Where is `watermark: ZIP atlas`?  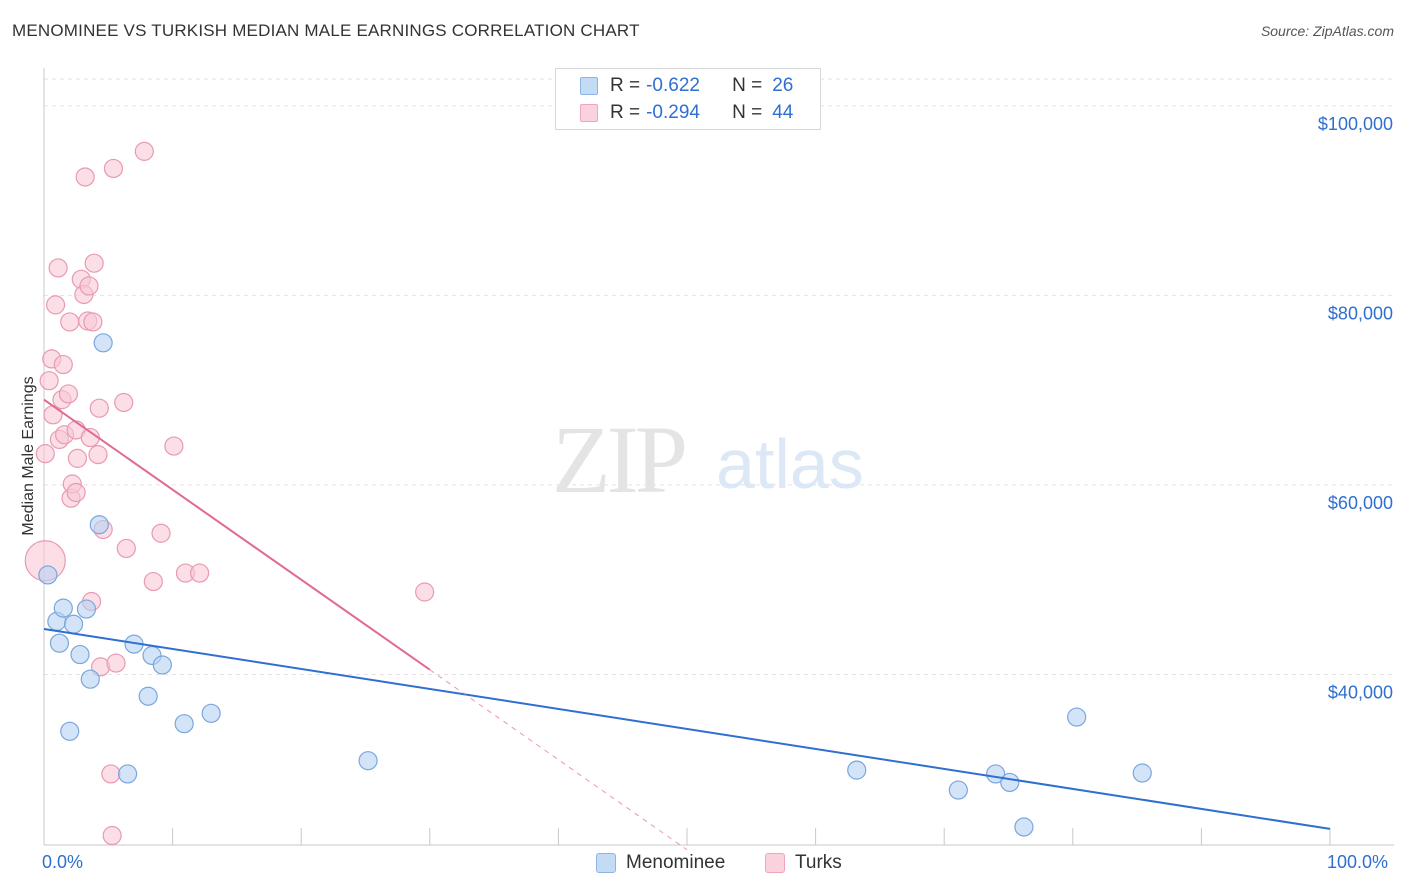 watermark: ZIP atlas is located at coordinates (708, 459).